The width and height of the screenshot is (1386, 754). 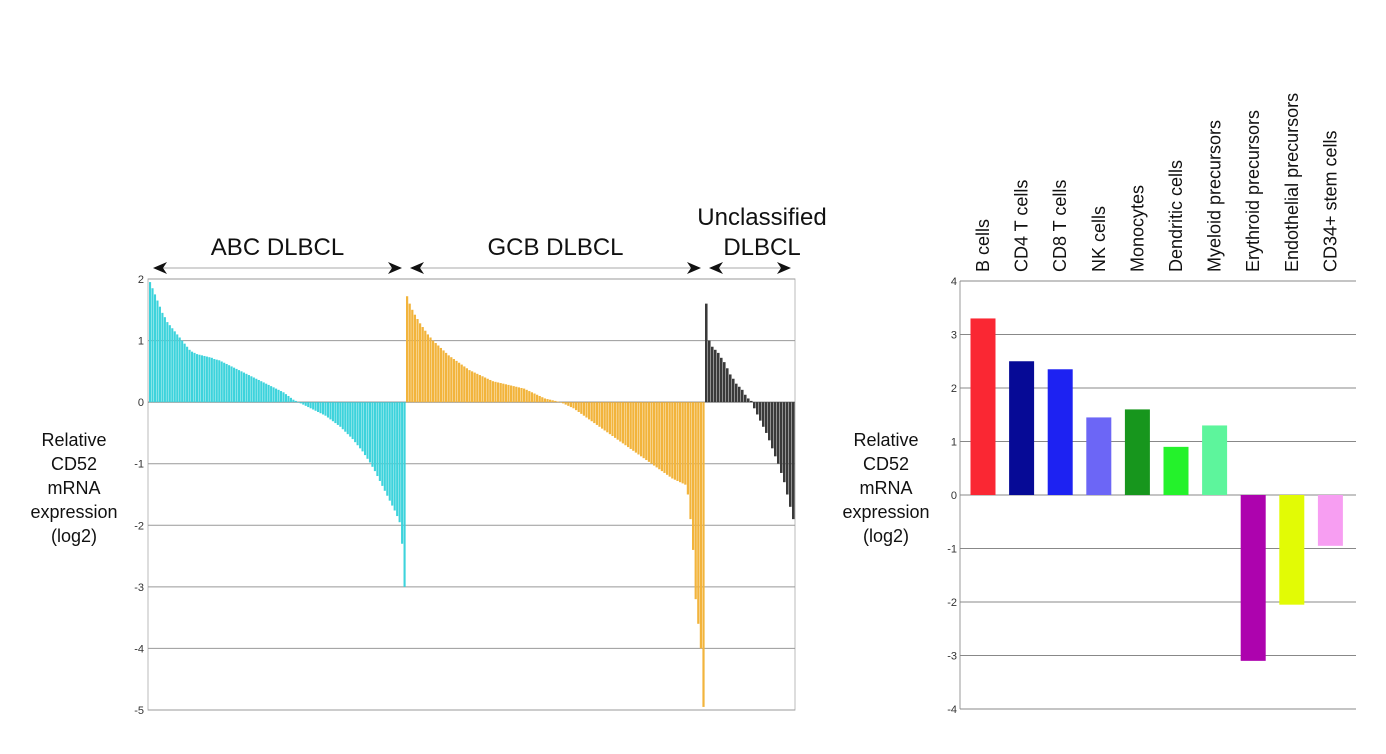 I want to click on category-label: B cells, so click(x=983, y=245).